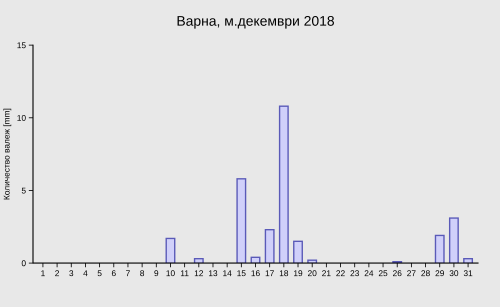  What do you see at coordinates (156, 273) in the screenshot?
I see `x-tick-label: 9` at bounding box center [156, 273].